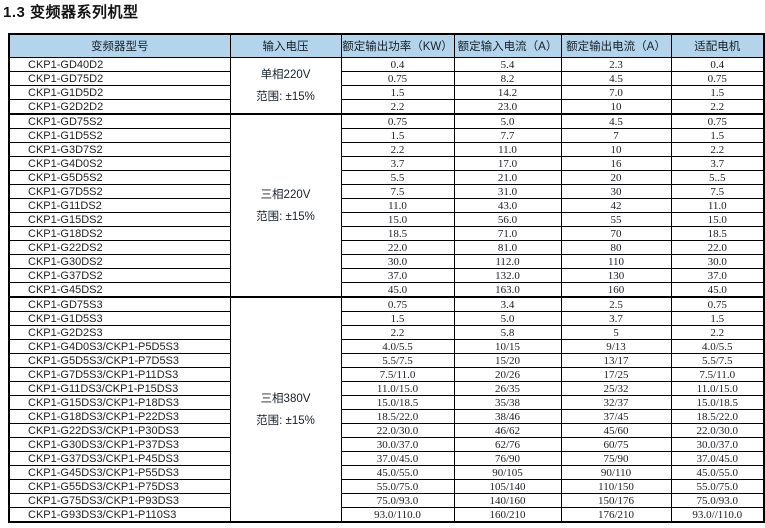 The image size is (765, 528). Describe the element at coordinates (397, 45) in the screenshot. I see `column-header-2: 额定输出功率（KW）` at that location.